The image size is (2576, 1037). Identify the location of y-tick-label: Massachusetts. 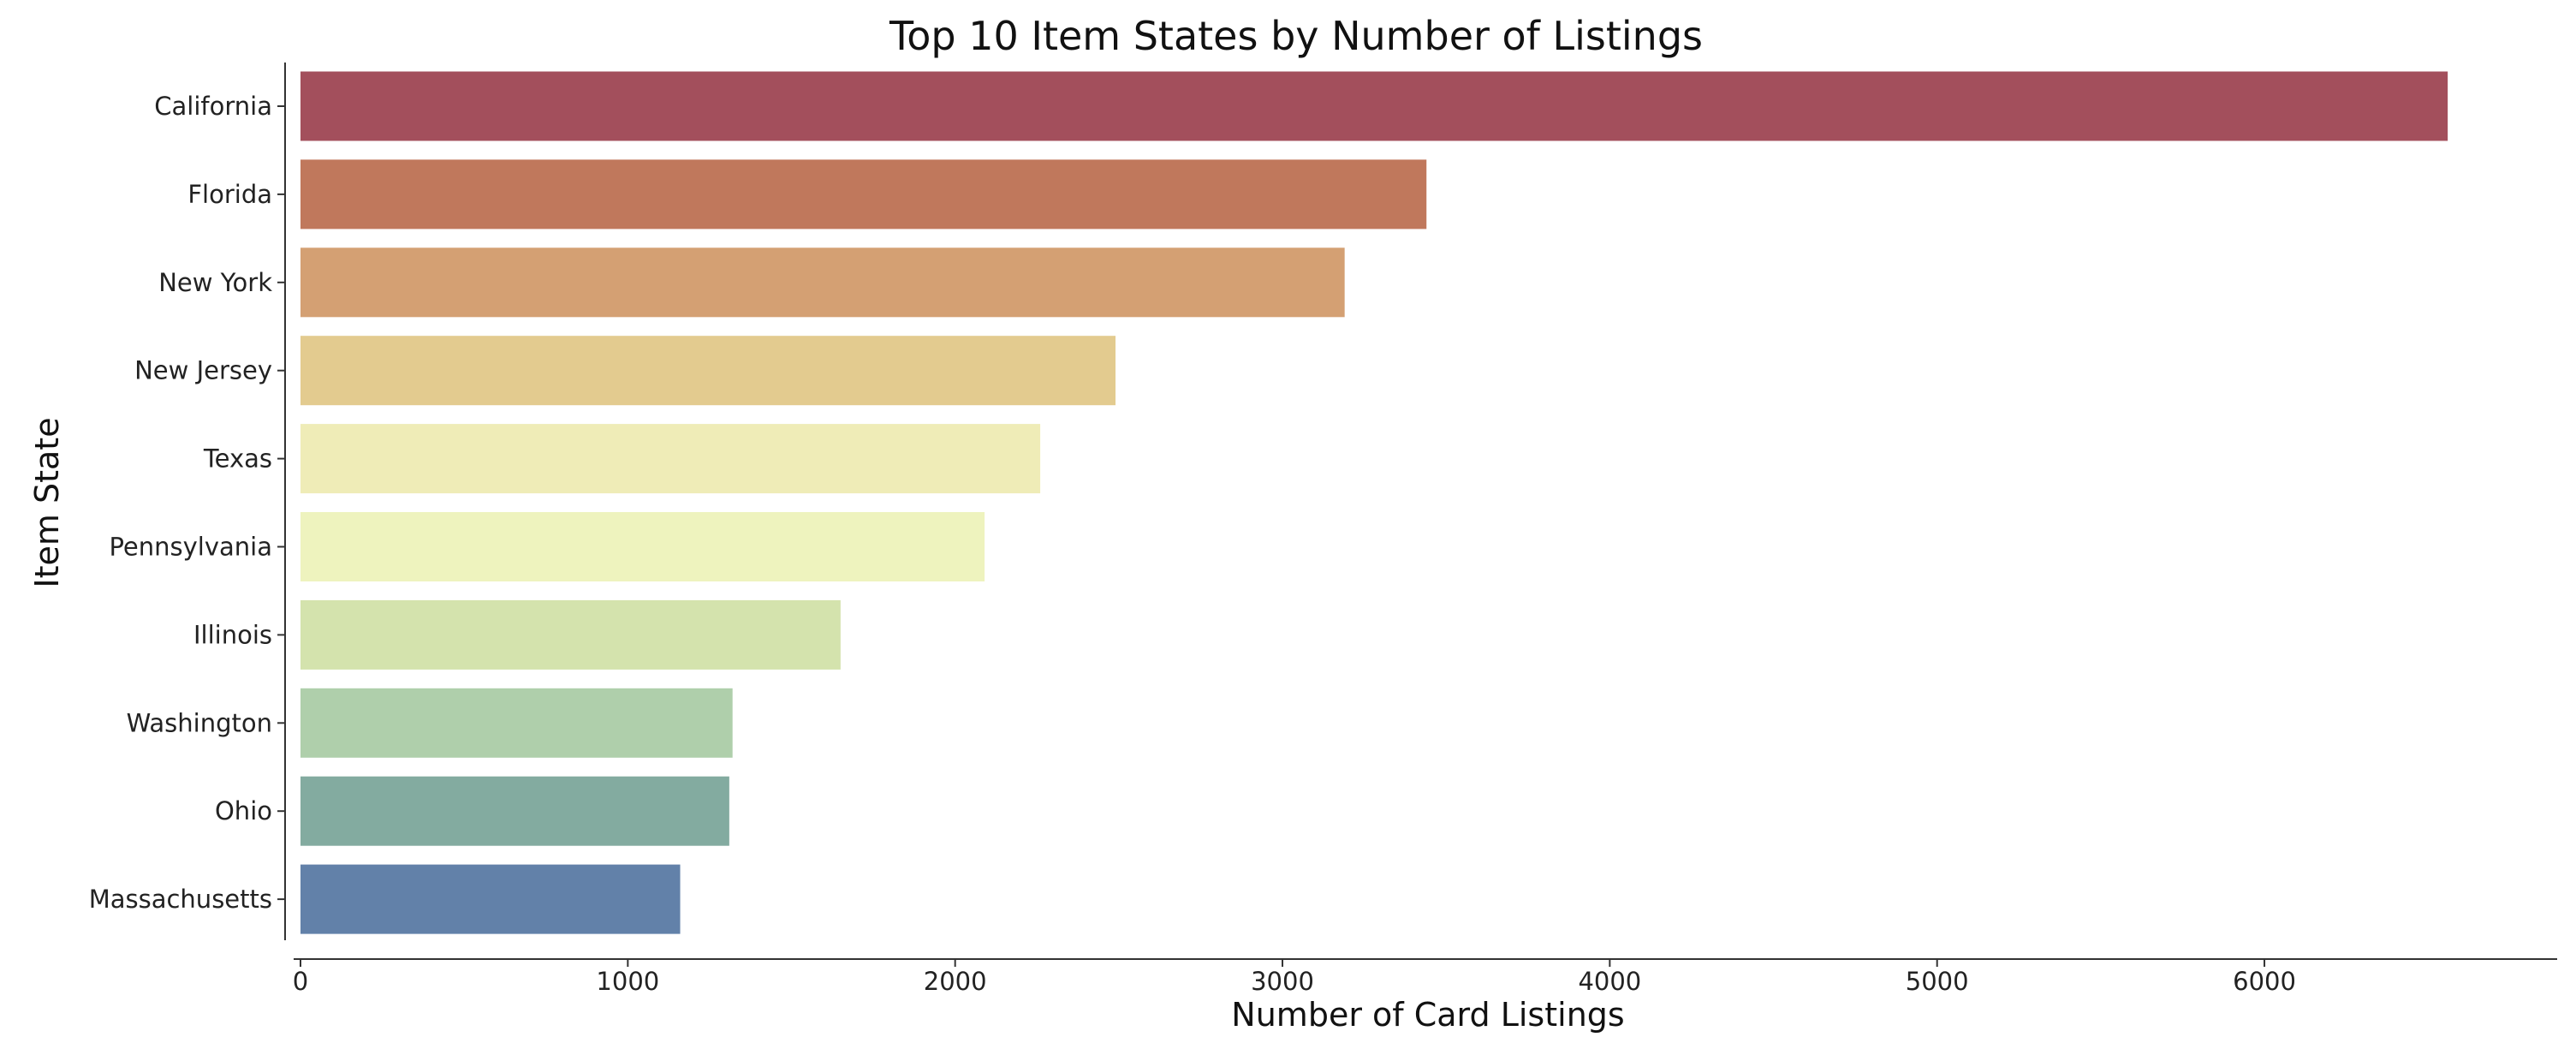
(180, 899).